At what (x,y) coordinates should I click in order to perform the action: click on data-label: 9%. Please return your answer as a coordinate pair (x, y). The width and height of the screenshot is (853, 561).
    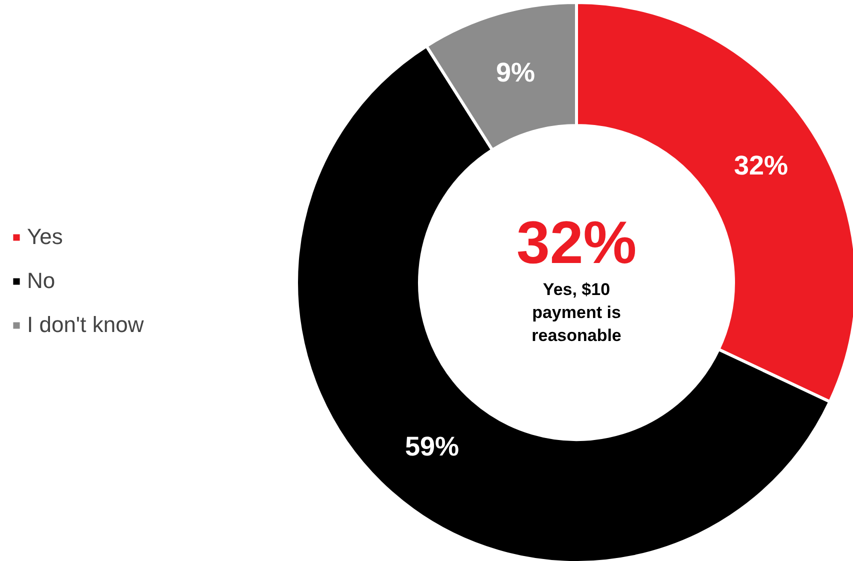
    Looking at the image, I should click on (516, 73).